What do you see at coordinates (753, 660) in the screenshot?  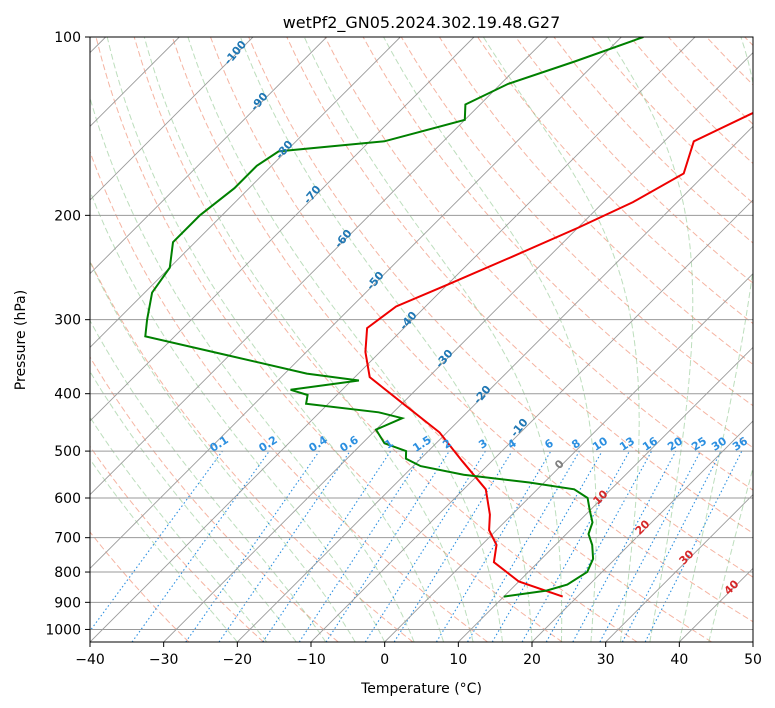 I see `x-tick-label: 50` at bounding box center [753, 660].